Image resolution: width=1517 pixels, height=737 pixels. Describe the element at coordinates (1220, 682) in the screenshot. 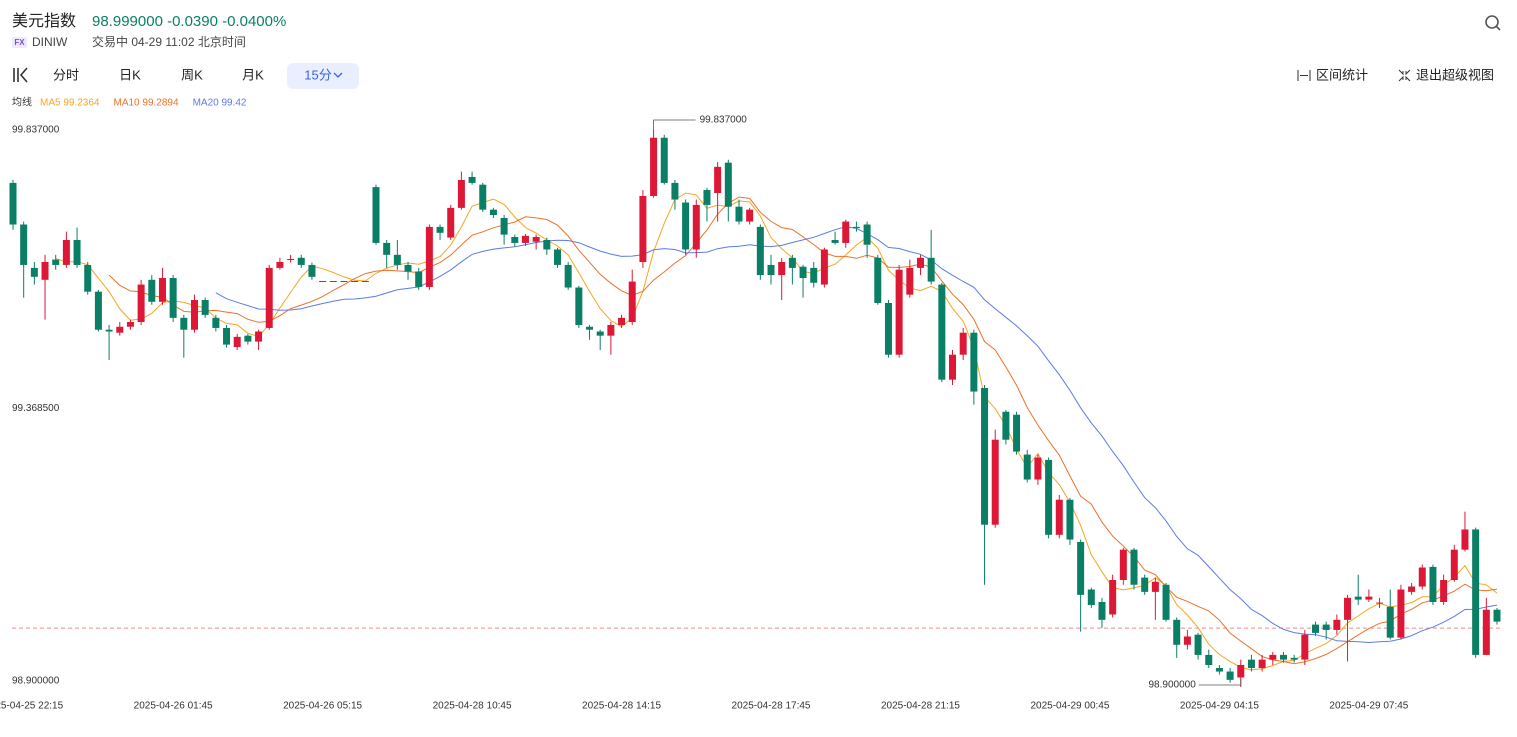

I see `low-marker` at that location.